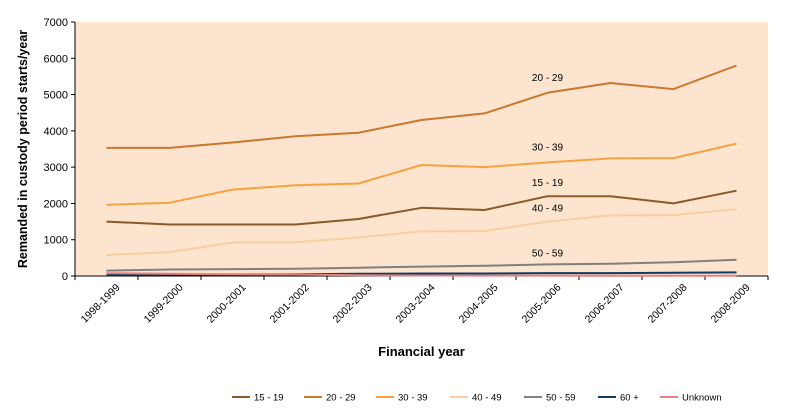  What do you see at coordinates (227, 304) in the screenshot?
I see `x-tick-label: 2000-2001` at bounding box center [227, 304].